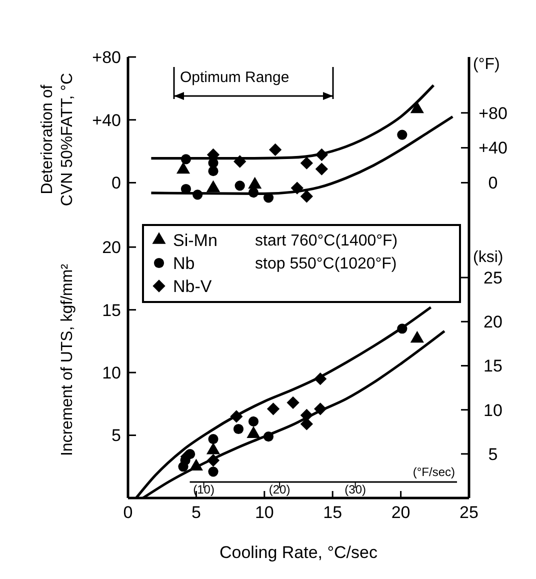  What do you see at coordinates (67, 359) in the screenshot?
I see `y-axis-title: Increment of UTS, kgf/mm²` at bounding box center [67, 359].